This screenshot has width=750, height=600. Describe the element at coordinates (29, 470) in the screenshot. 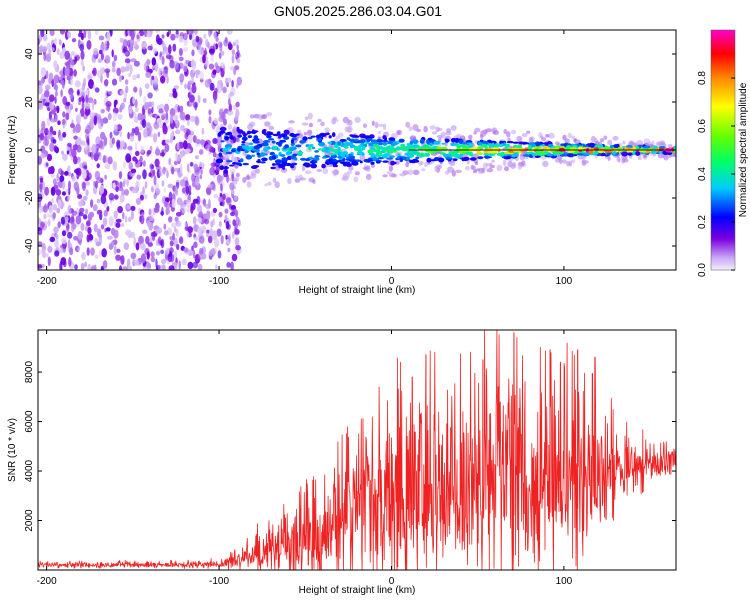

I see `snr-y-tick-label: 4000` at that location.